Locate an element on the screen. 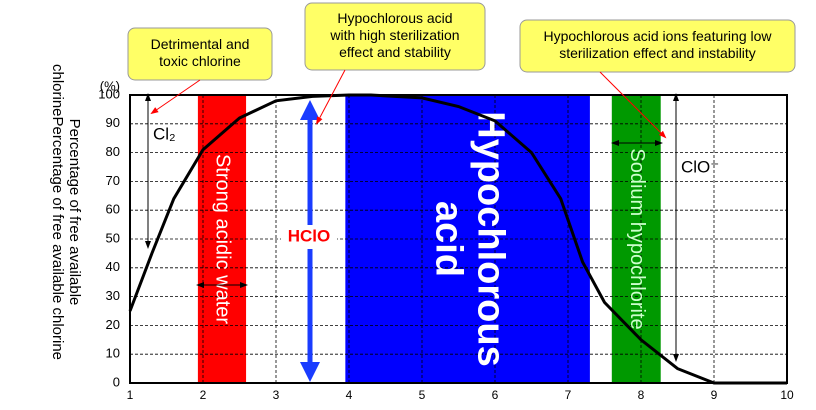 The height and width of the screenshot is (410, 816). region-label: Strong acidic water is located at coordinates (223, 239).